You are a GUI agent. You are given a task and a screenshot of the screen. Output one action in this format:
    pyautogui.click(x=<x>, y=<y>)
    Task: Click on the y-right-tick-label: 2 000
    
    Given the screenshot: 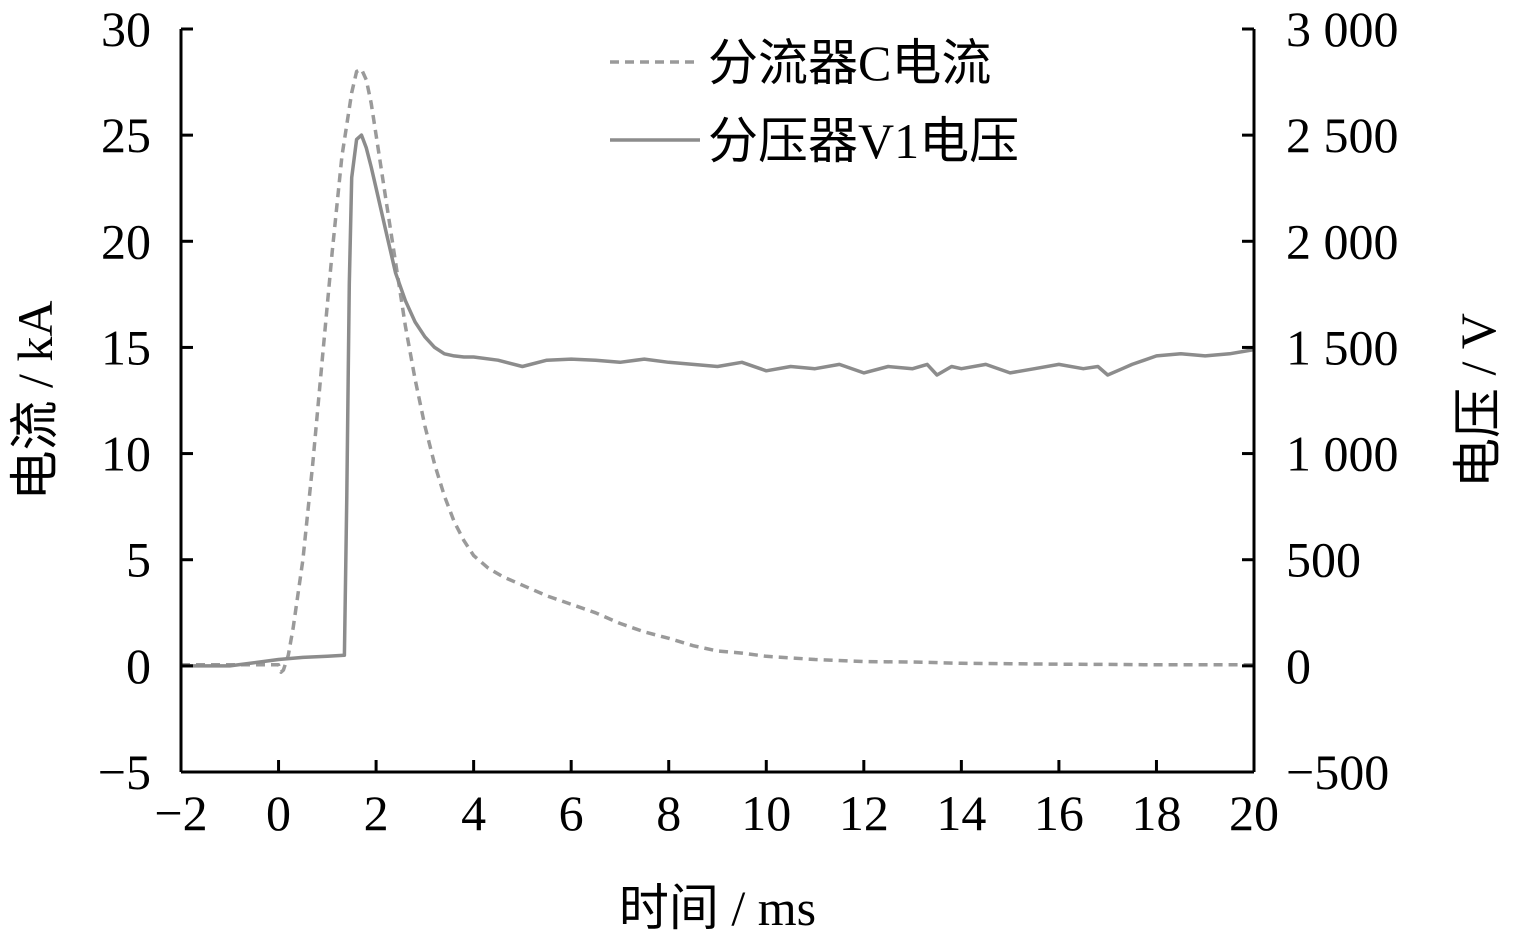 What is the action you would take?
    pyautogui.click(x=1342, y=241)
    